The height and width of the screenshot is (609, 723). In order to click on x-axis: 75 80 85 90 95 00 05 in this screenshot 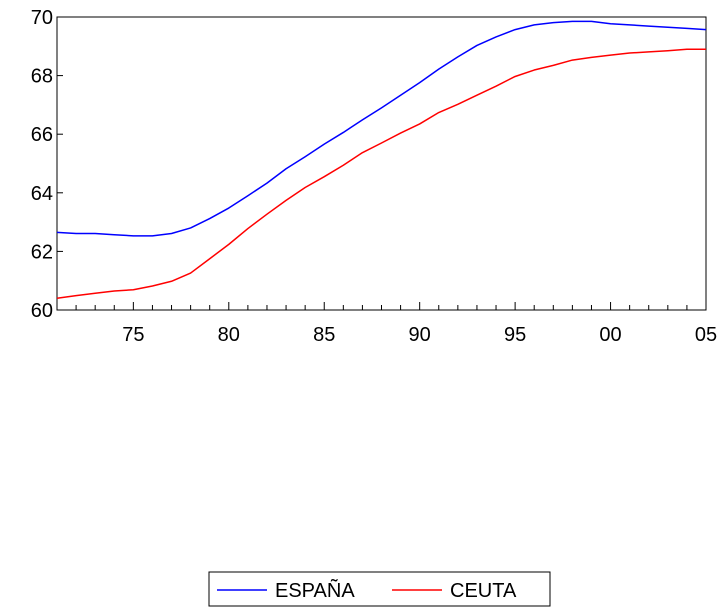, I will do `click(386, 324)`.